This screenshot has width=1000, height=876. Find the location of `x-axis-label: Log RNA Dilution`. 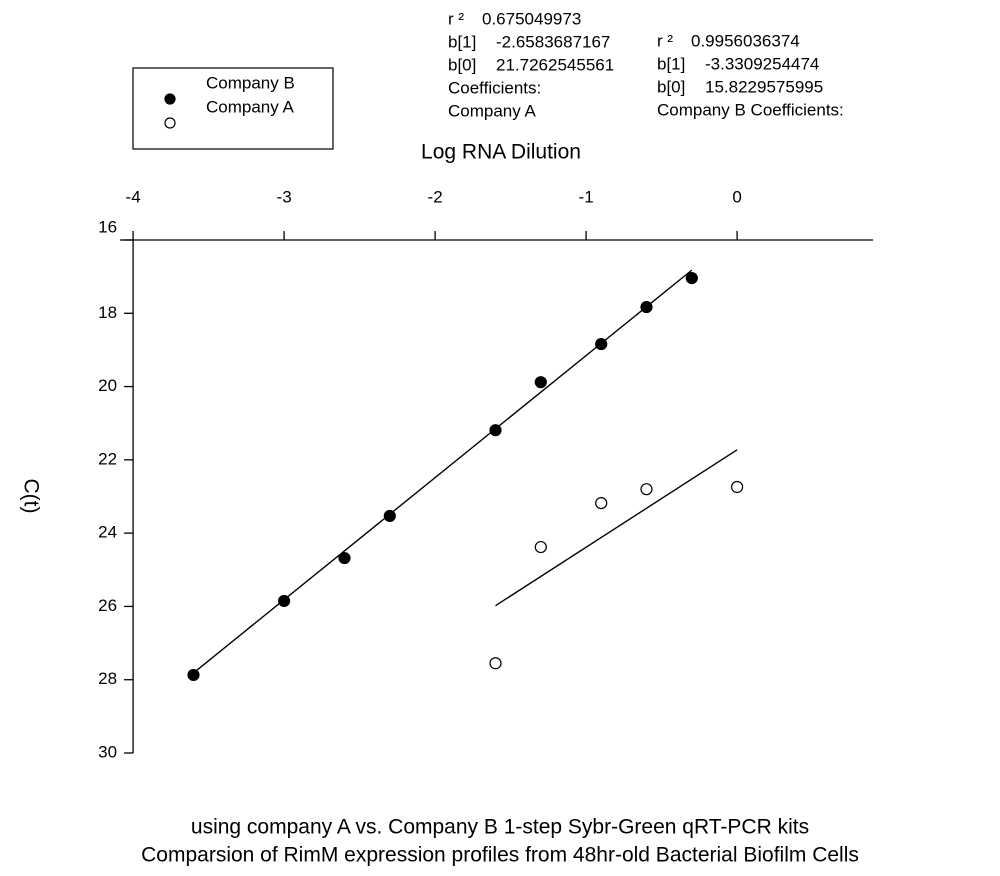

x-axis-label: Log RNA Dilution is located at coordinates (501, 152).